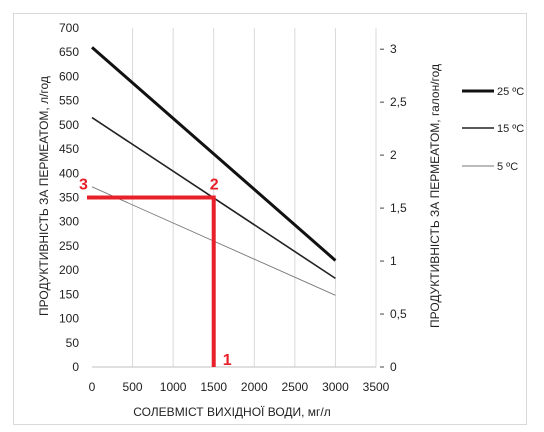  I want to click on y-tick-label: 450, so click(69, 149).